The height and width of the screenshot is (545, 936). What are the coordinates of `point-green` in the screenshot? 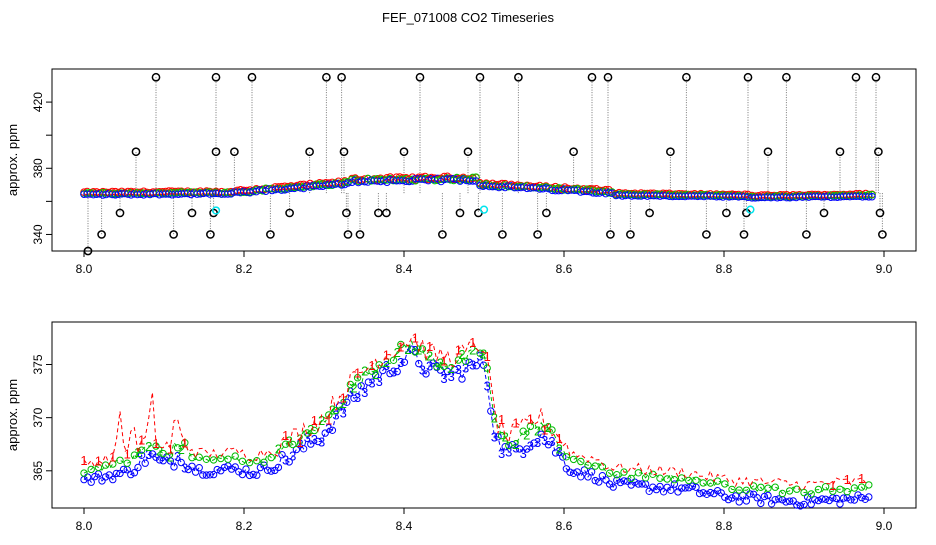 It's located at (345, 182).